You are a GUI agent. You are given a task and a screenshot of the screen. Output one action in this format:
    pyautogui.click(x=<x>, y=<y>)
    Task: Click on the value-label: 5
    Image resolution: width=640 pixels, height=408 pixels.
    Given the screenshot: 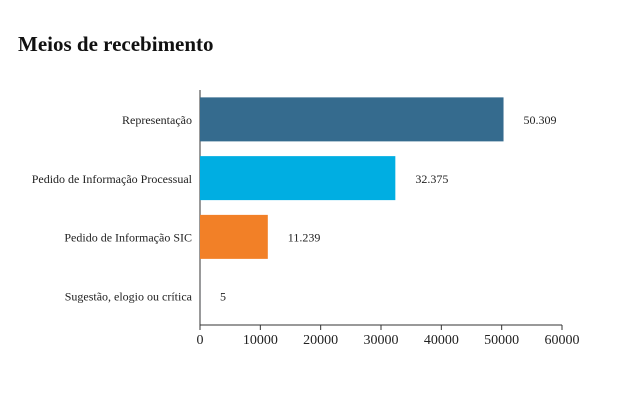 What is the action you would take?
    pyautogui.click(x=223, y=296)
    